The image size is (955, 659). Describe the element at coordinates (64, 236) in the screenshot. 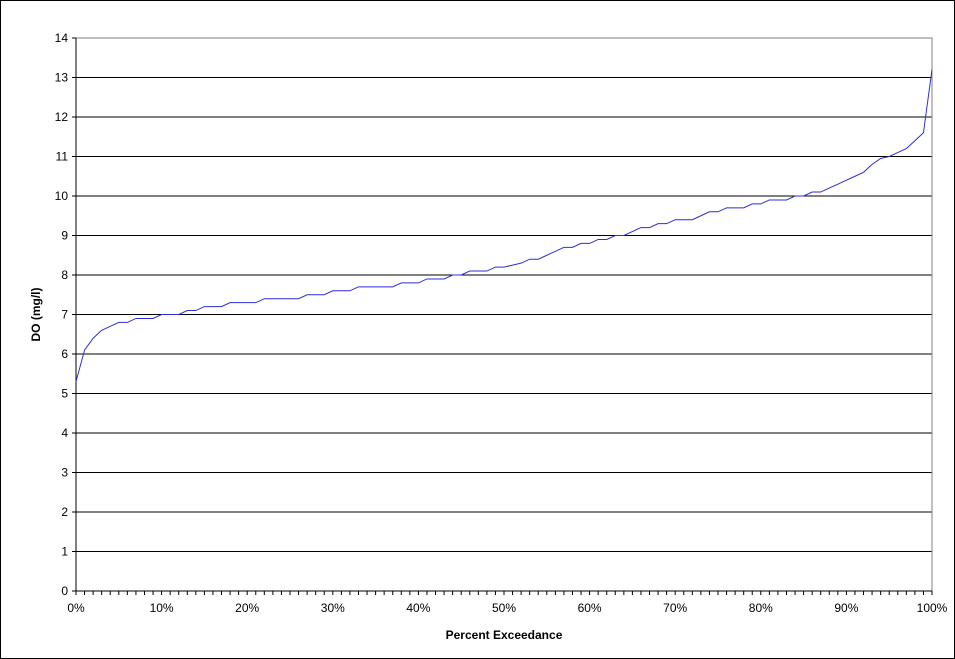

I see `y-tick-label: 9` at that location.